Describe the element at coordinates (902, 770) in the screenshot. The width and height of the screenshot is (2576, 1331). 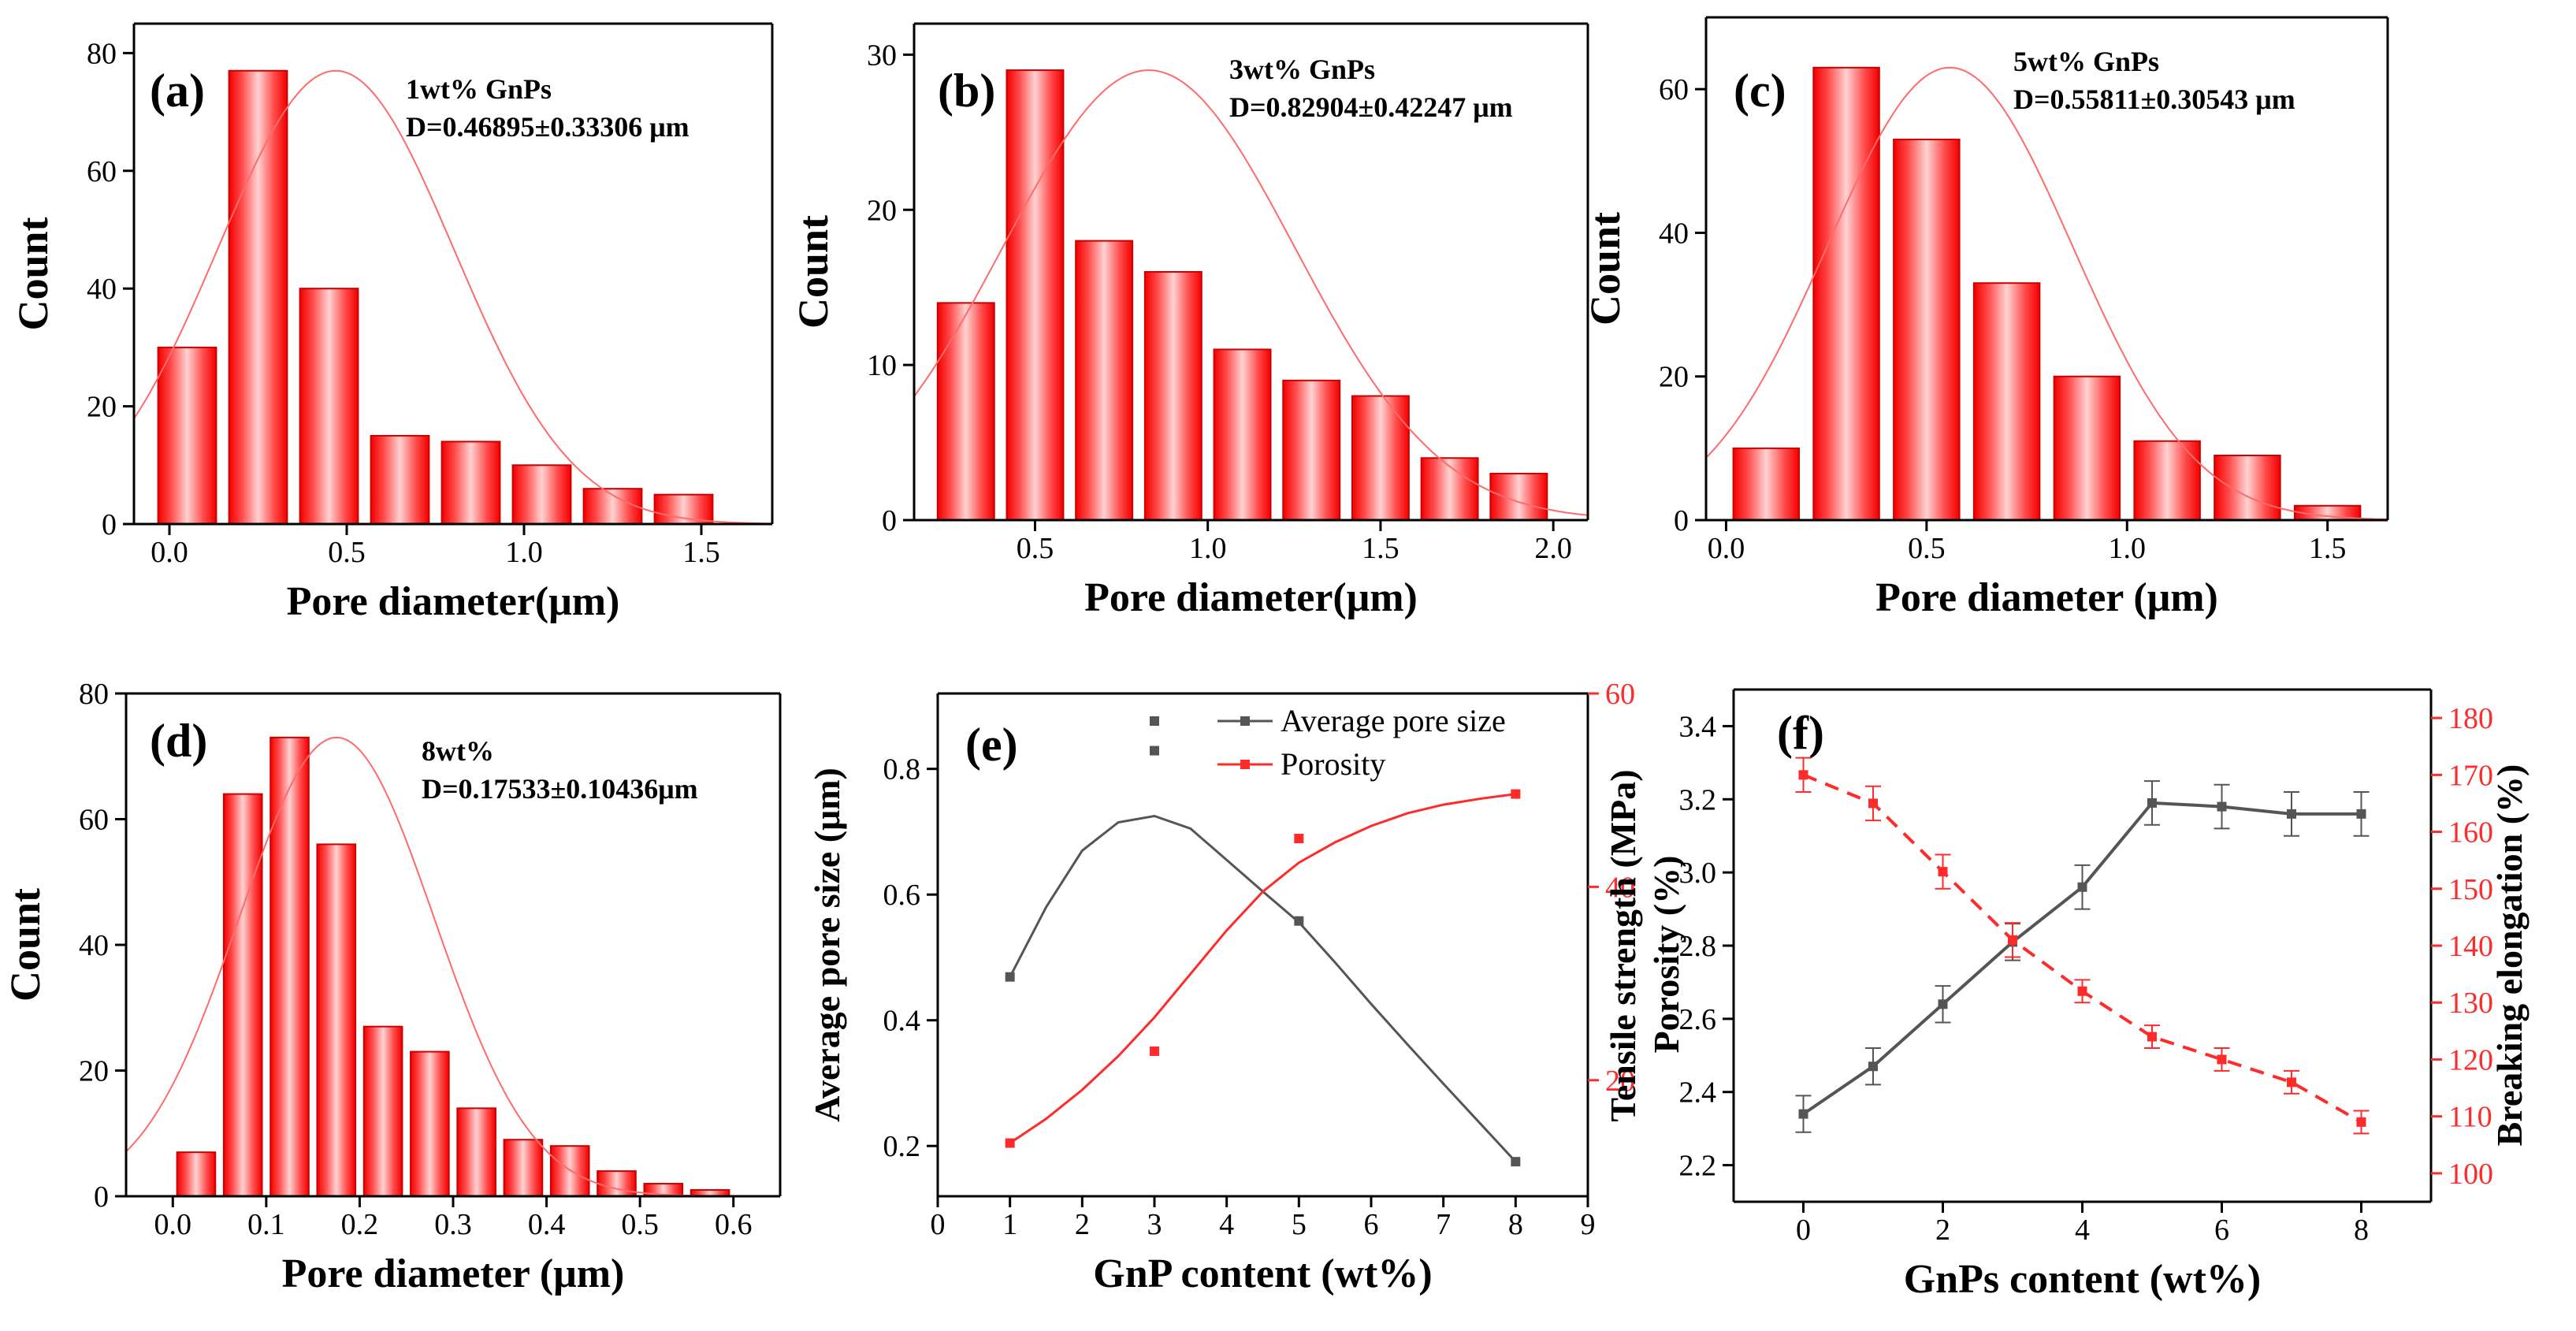
I see `y-tick-label: 0.8` at that location.